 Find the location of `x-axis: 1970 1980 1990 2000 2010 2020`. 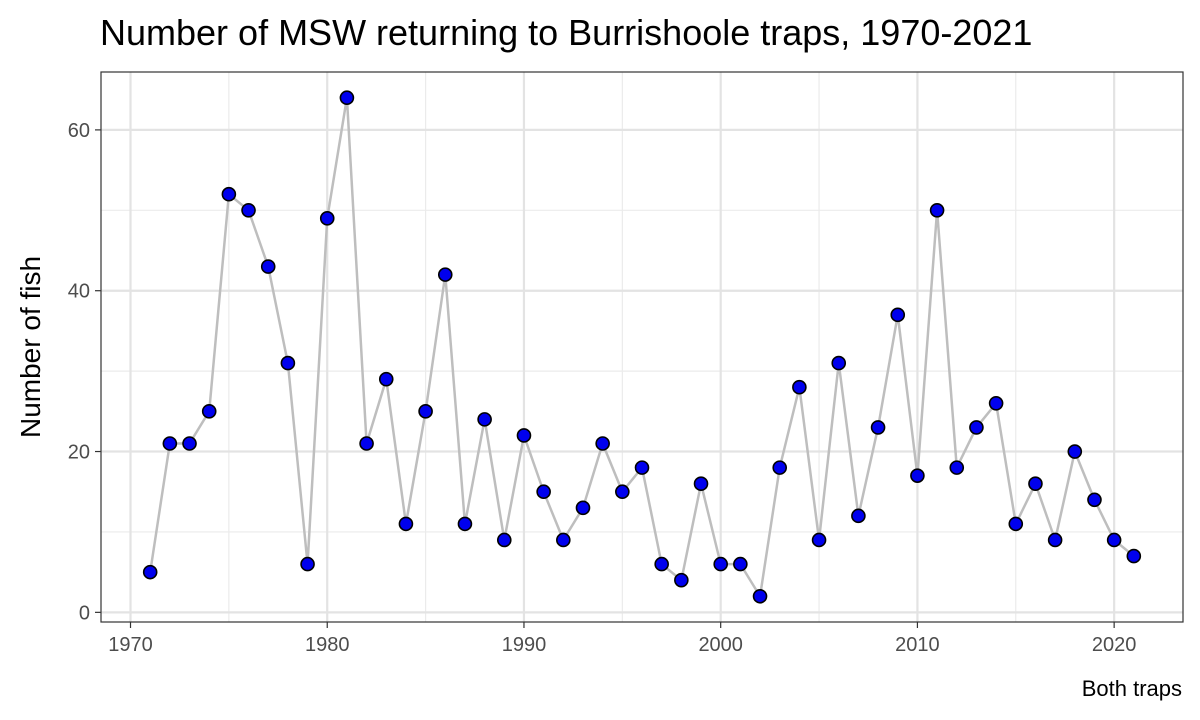

x-axis: 1970 1980 1990 2000 2010 2020 is located at coordinates (622, 639).